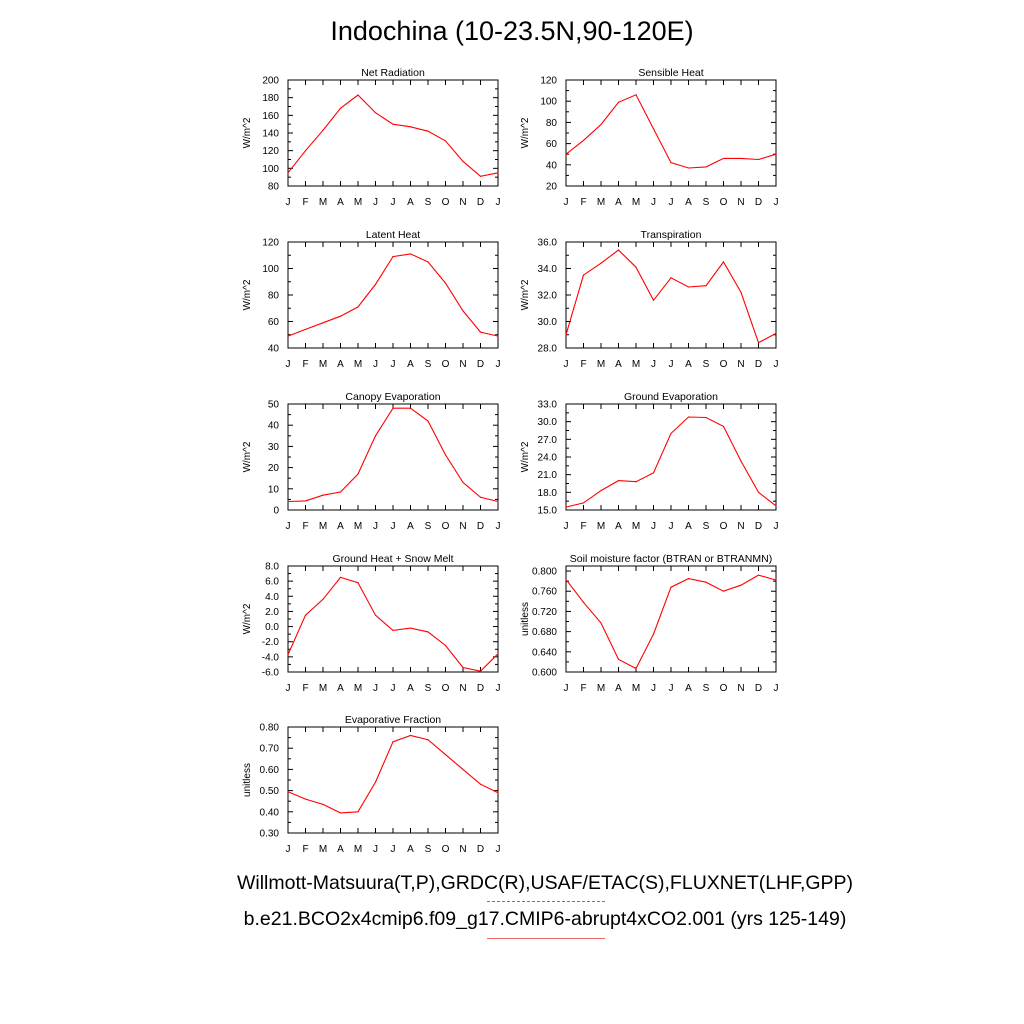 The height and width of the screenshot is (1024, 1024). I want to click on x-tick-label: F, so click(305, 688).